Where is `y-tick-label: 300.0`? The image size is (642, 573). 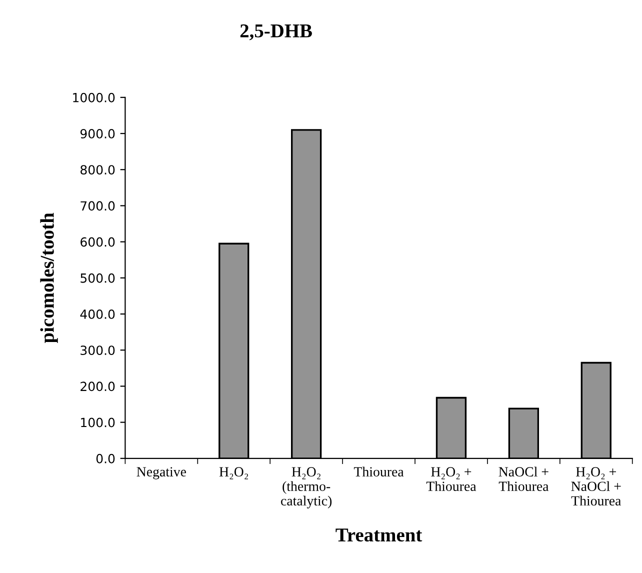 y-tick-label: 300.0 is located at coordinates (97, 351).